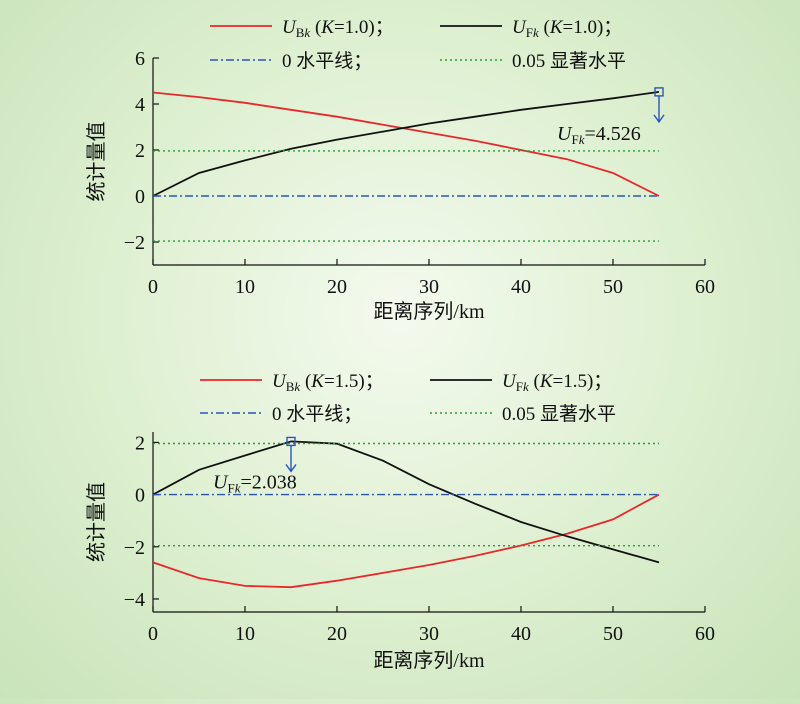 The width and height of the screenshot is (800, 704). What do you see at coordinates (599, 135) in the screenshot?
I see `annotation-label: UFk=4.526` at bounding box center [599, 135].